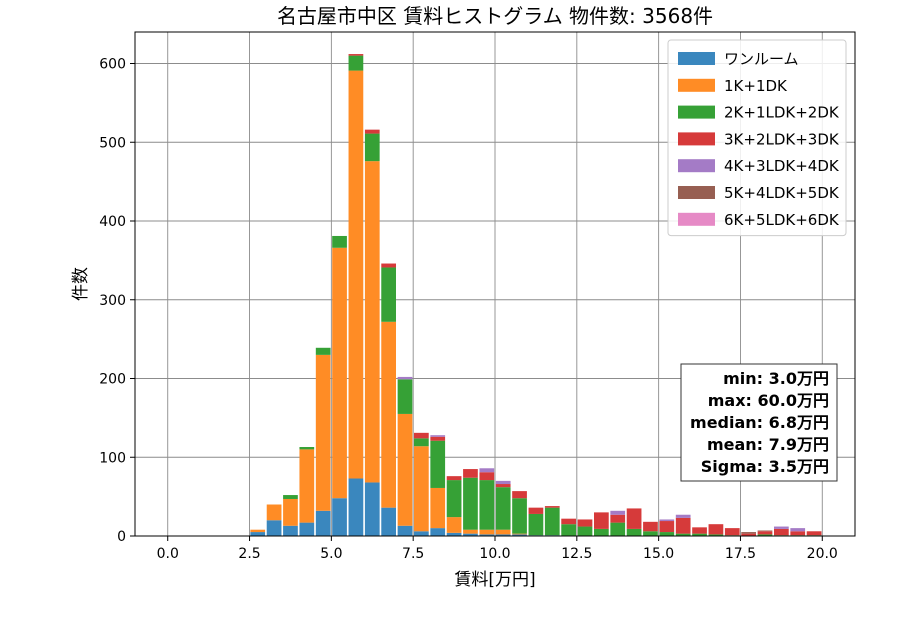 The width and height of the screenshot is (900, 630). Describe the element at coordinates (249, 554) in the screenshot. I see `x-tick-label: 2.5` at that location.